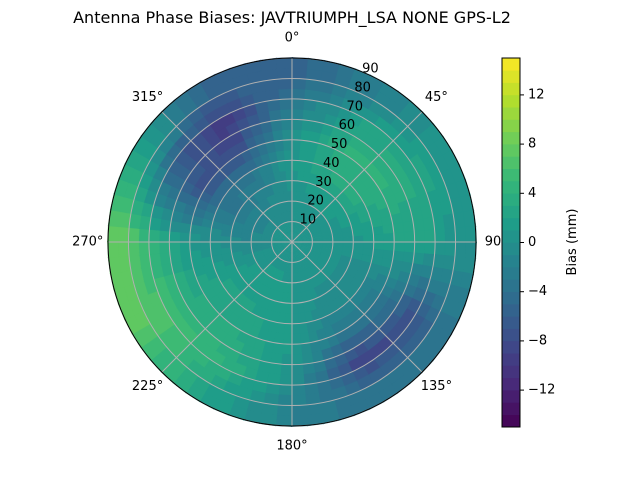 The image size is (640, 480). I want to click on colorbar-label: Bias (mm), so click(572, 242).